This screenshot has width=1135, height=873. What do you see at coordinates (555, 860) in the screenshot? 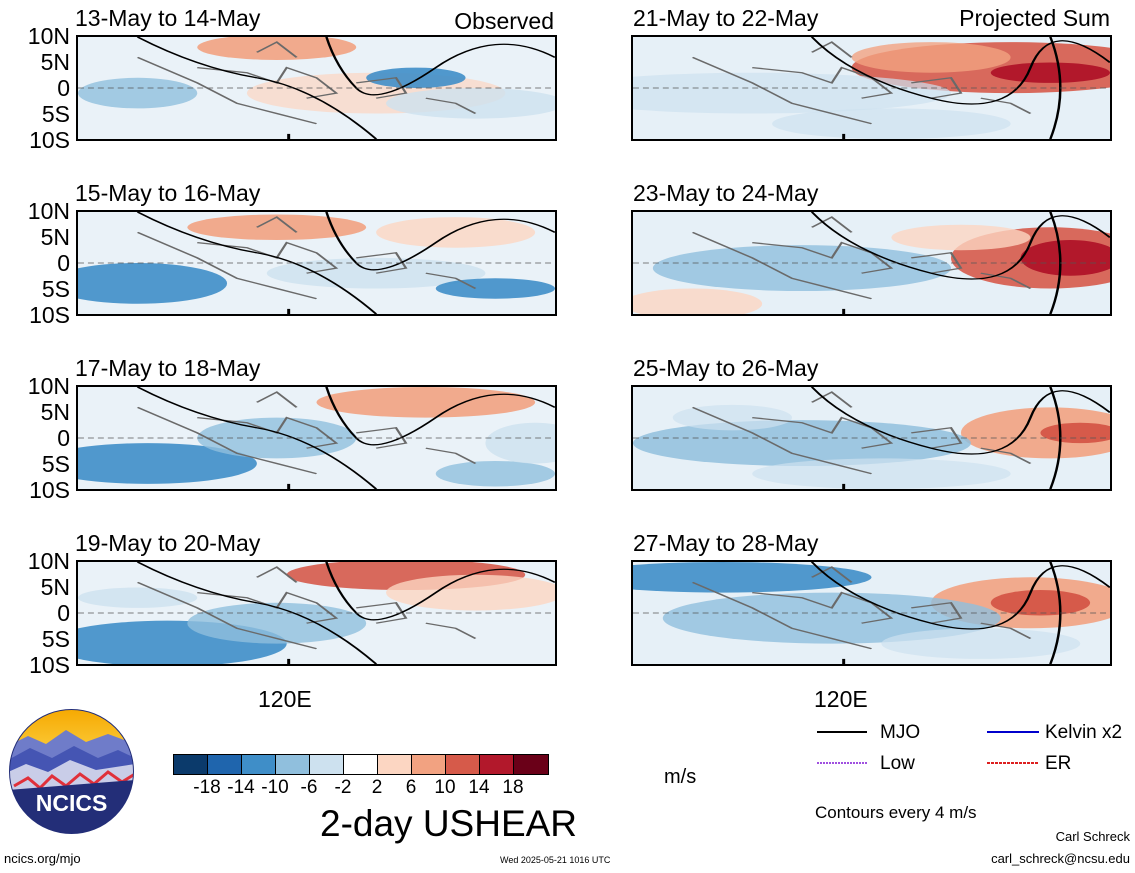
I see `timestamp: Wed 2025-05-21 1016 UTC` at bounding box center [555, 860].